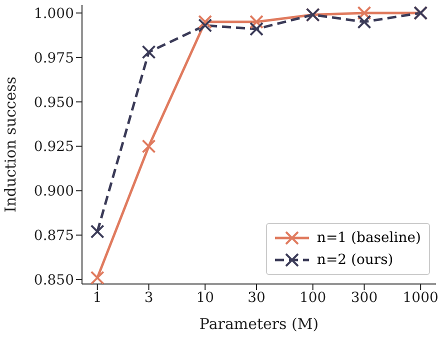 The height and width of the screenshot is (337, 444). I want to click on legend-label: n=2 (ours), so click(355, 260).